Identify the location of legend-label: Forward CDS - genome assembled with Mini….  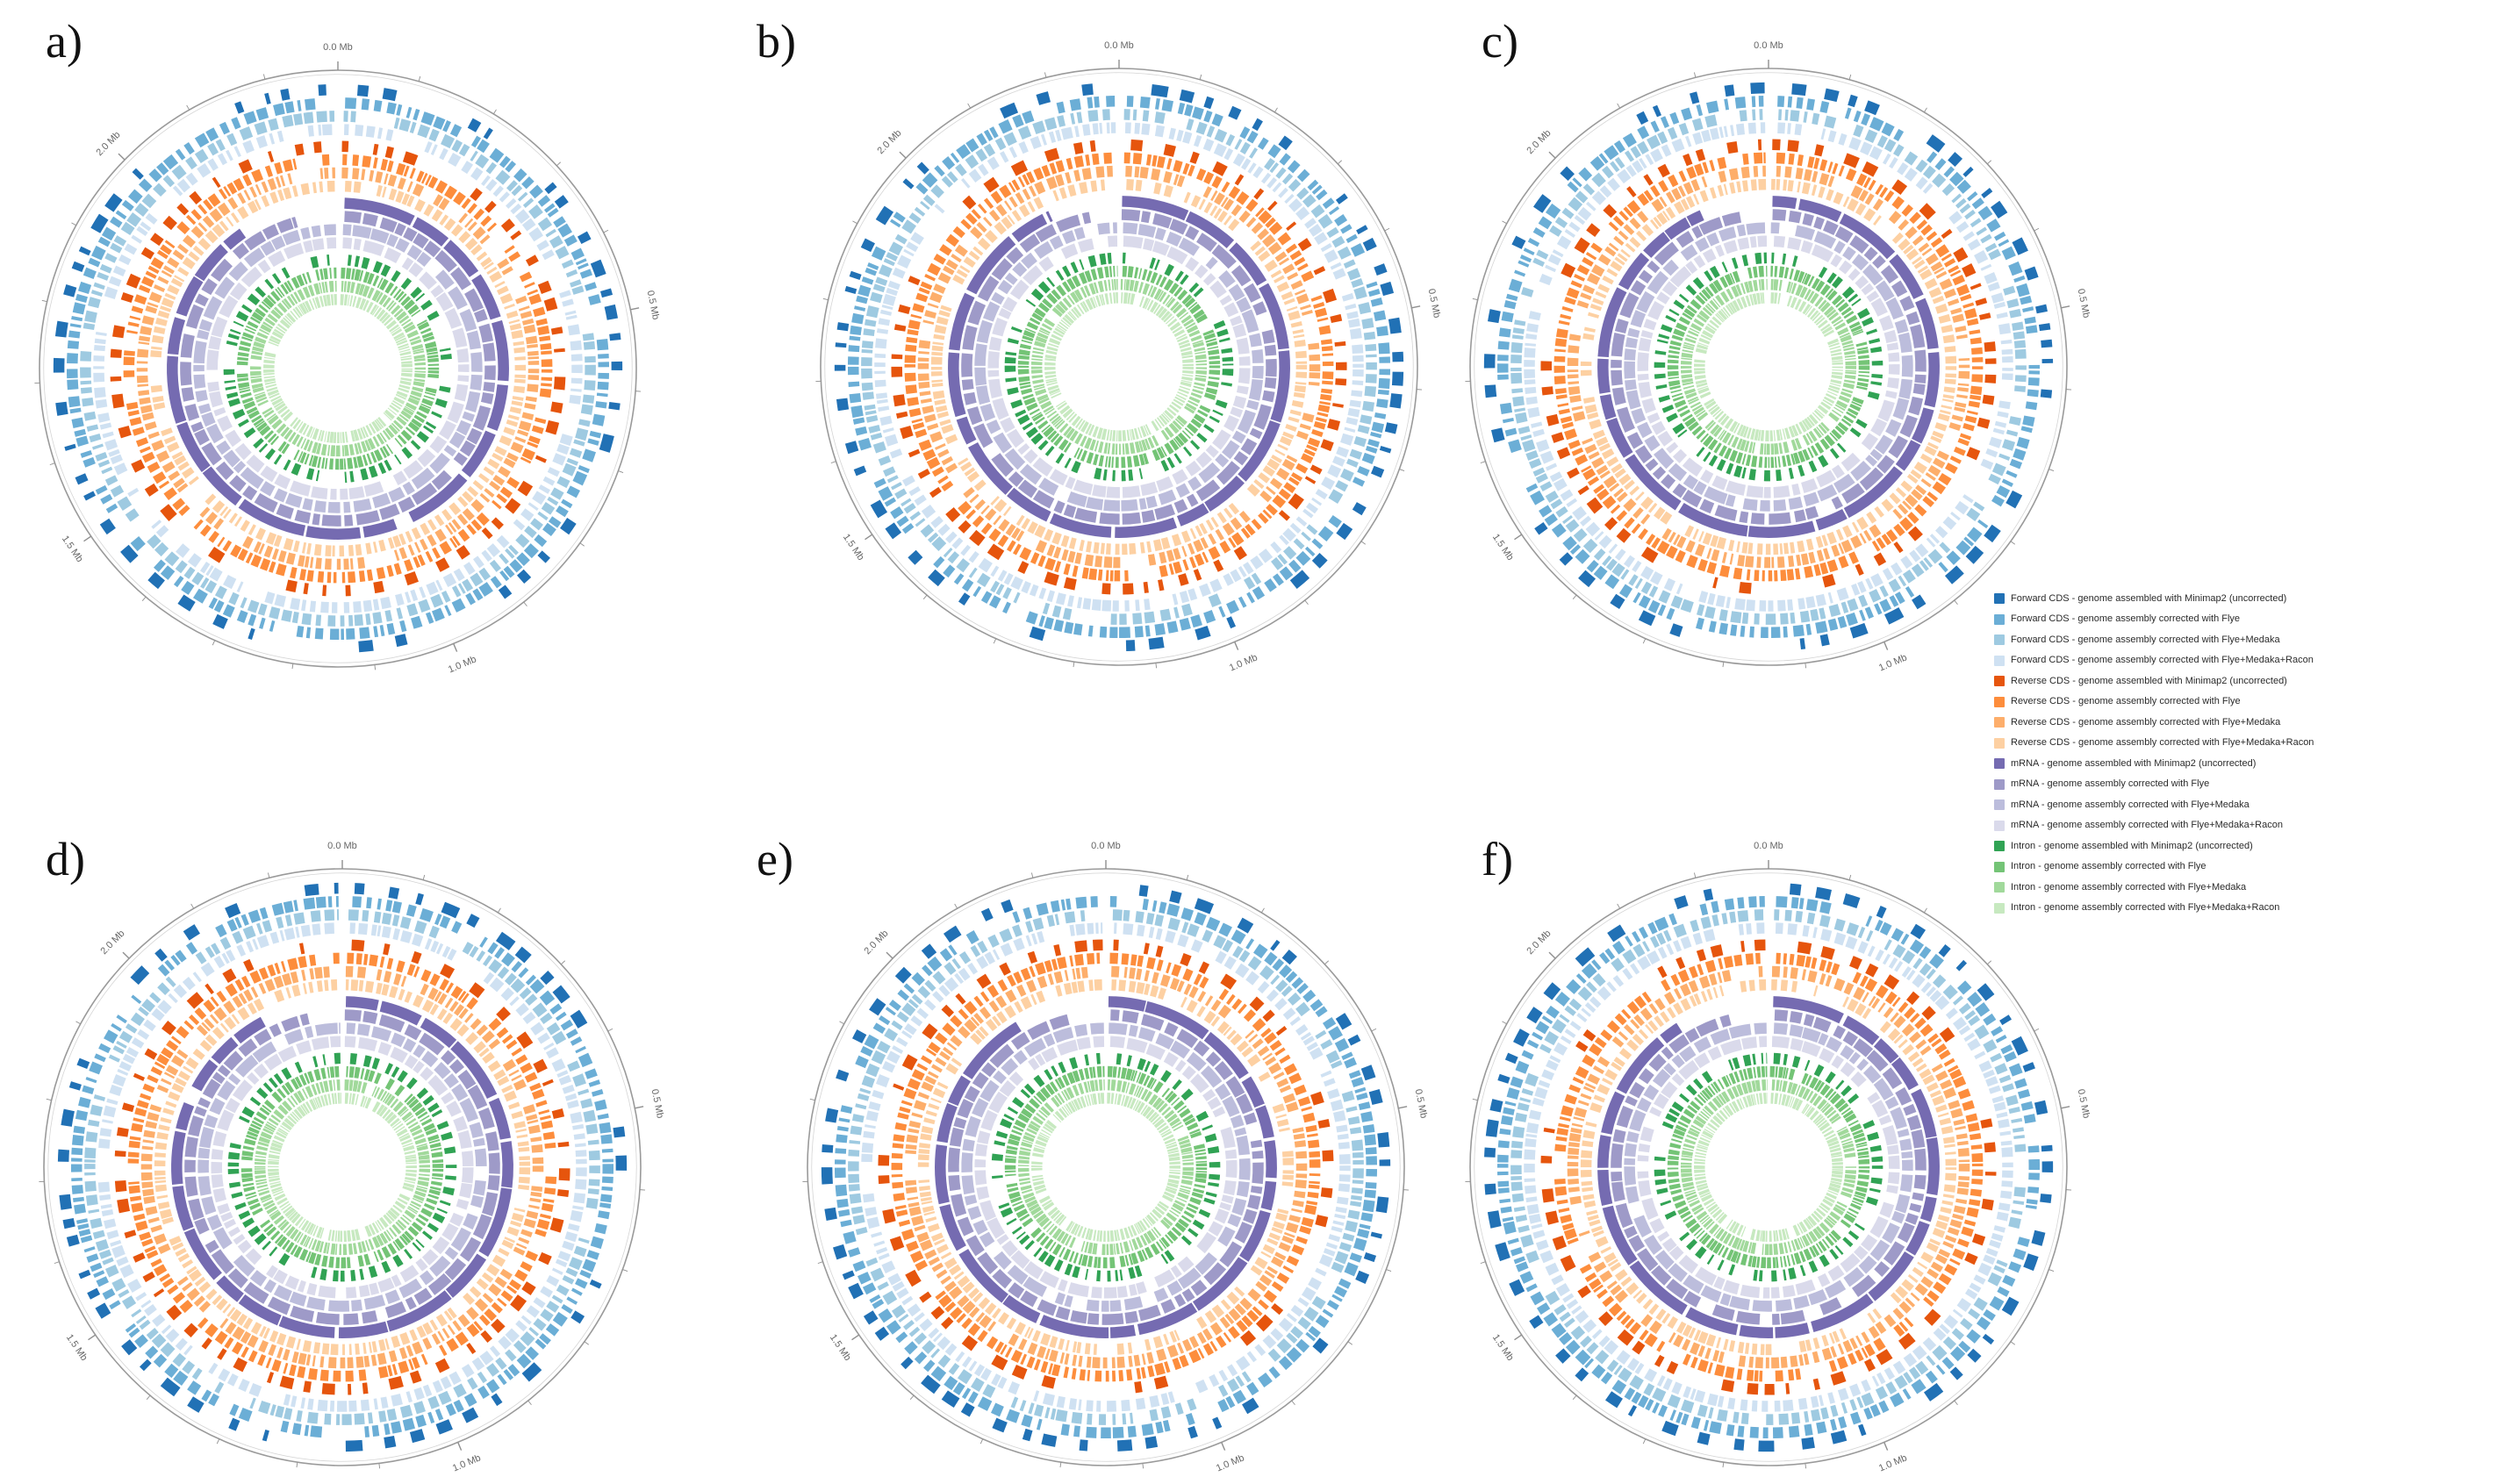
(2149, 598).